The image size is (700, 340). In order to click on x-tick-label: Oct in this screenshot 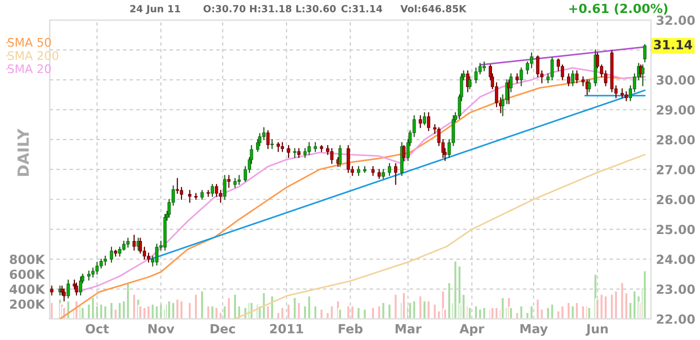, I will do `click(97, 329)`.